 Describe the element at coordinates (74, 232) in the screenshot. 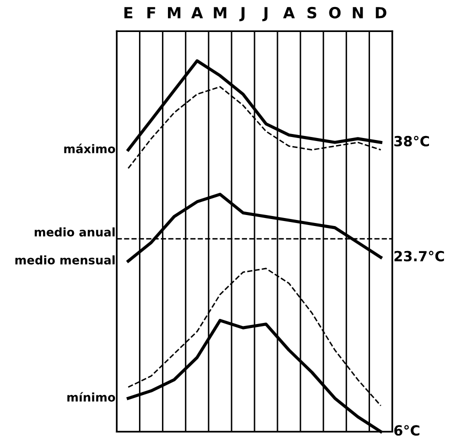

I see `ref-line-label: medio anual` at that location.